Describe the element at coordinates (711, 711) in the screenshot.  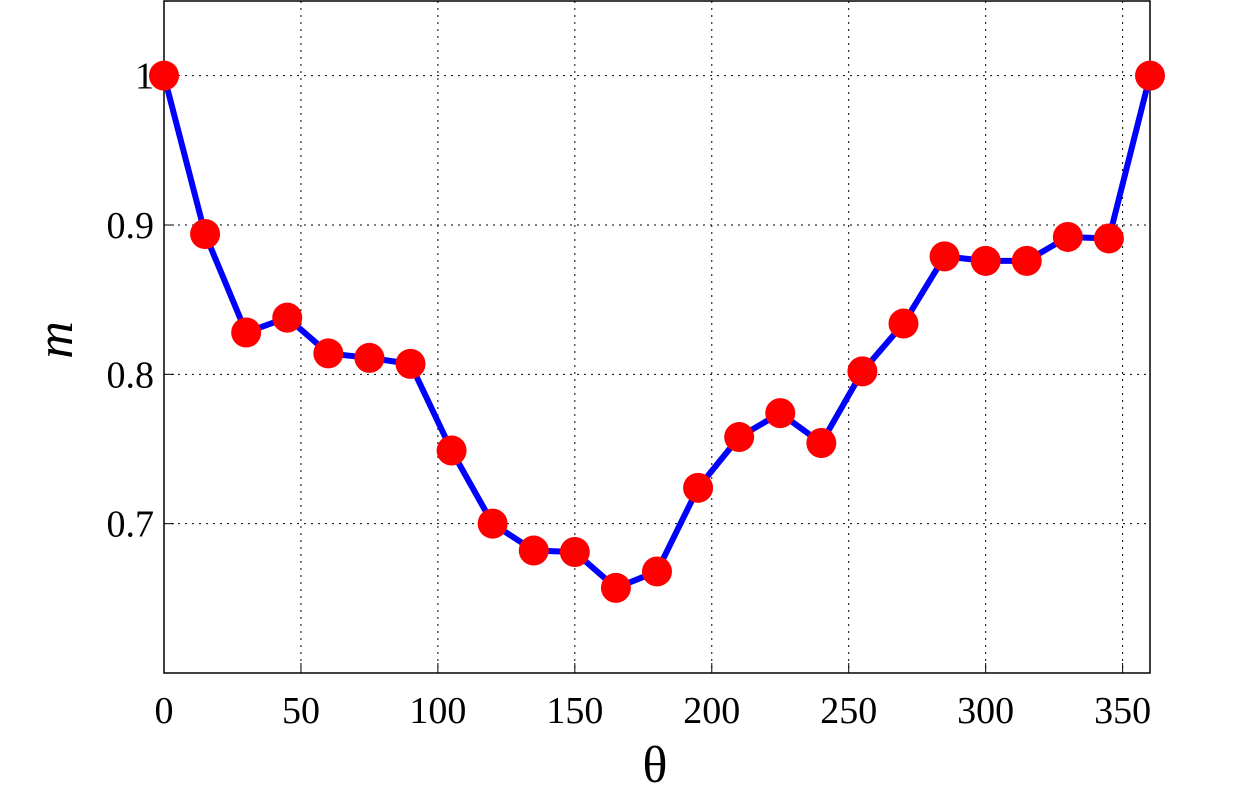
I see `x-tick-label: 200` at that location.